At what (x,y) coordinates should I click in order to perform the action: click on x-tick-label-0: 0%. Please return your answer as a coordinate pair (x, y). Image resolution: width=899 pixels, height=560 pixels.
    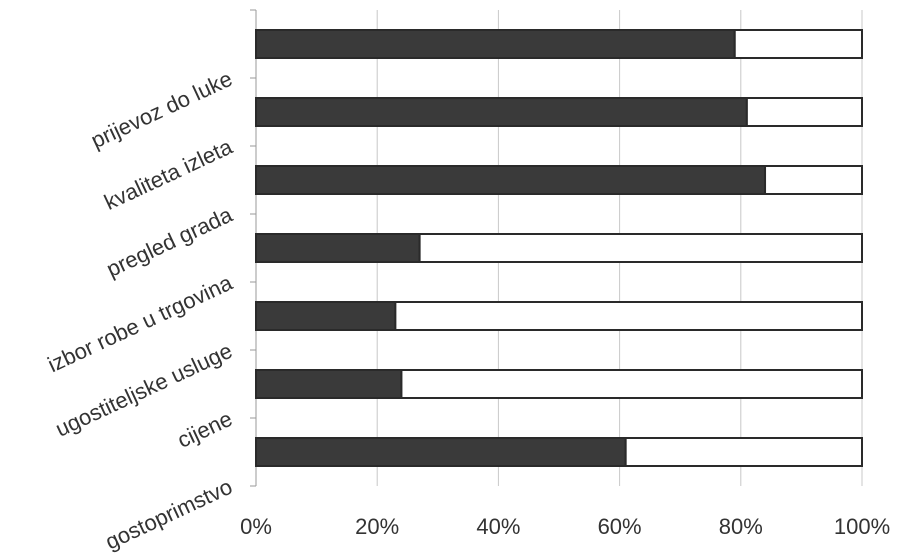
    Looking at the image, I should click on (256, 526).